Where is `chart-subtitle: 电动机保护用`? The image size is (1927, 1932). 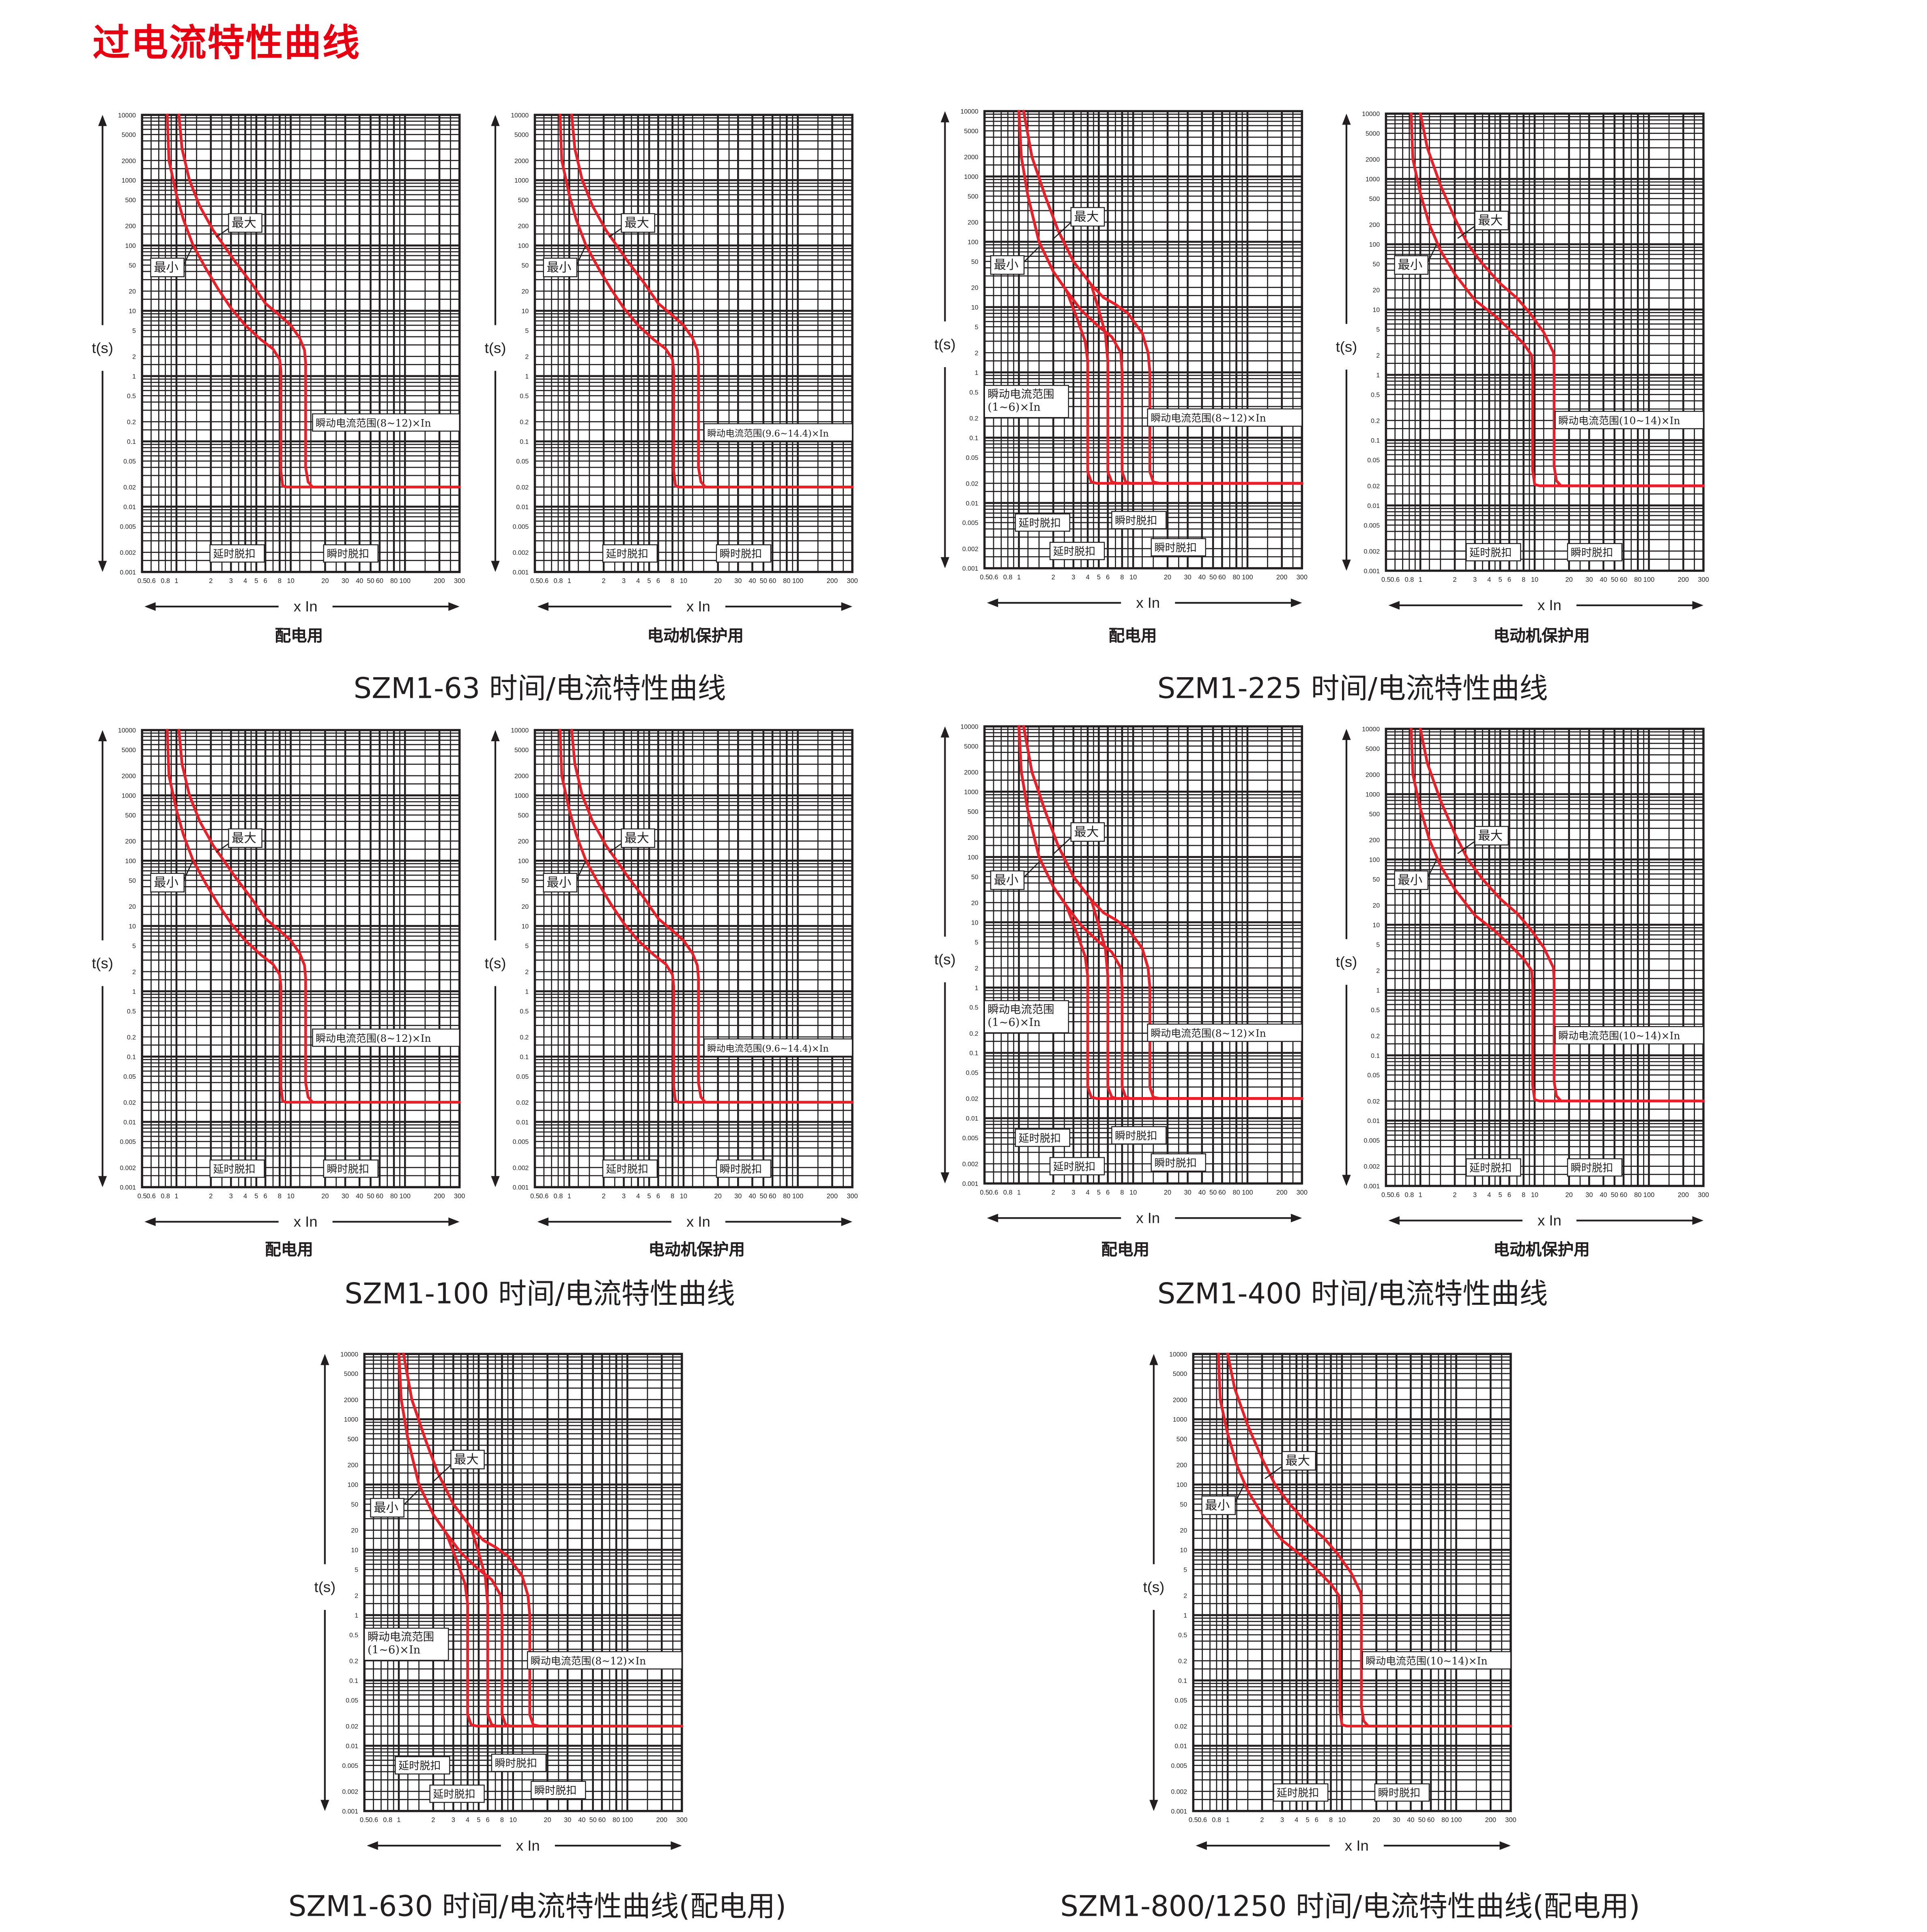
chart-subtitle: 电动机保护用 is located at coordinates (1542, 636).